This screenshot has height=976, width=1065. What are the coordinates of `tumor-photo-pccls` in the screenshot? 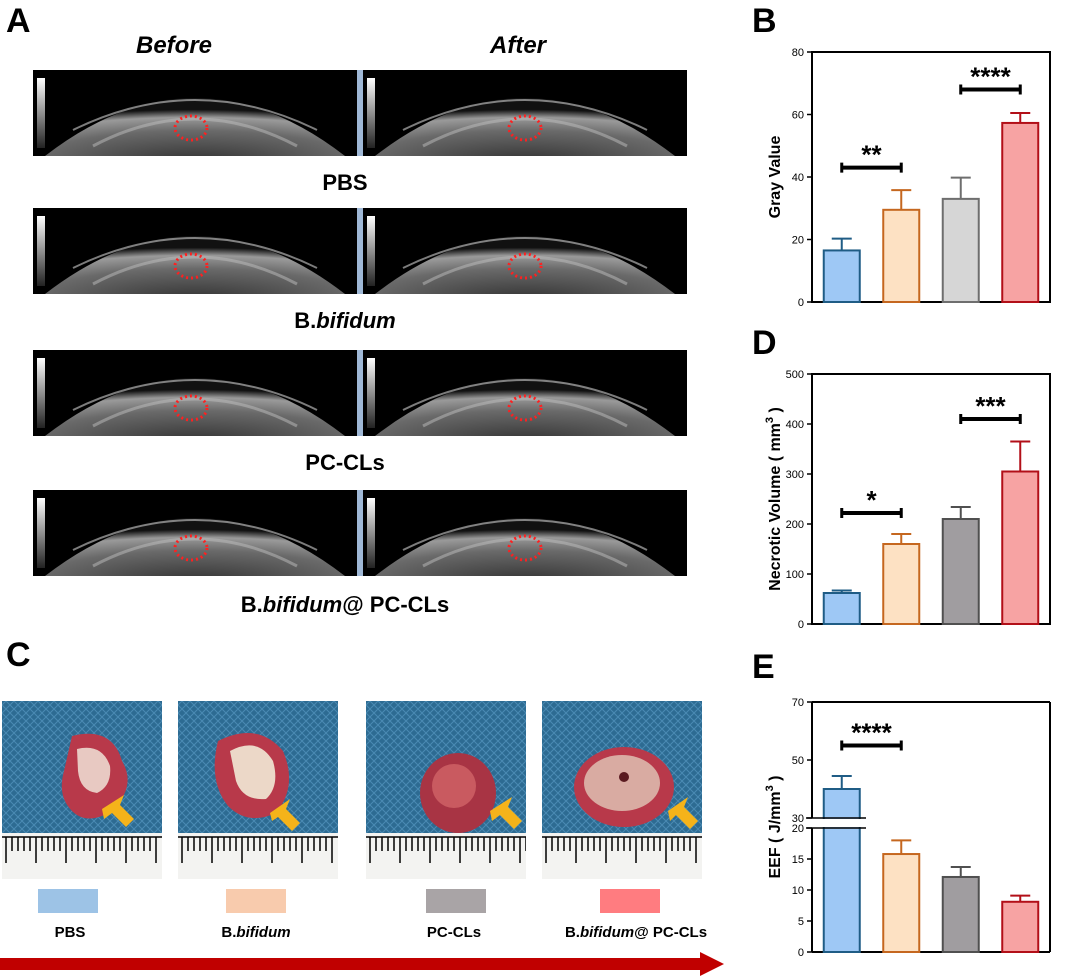 It's located at (446, 790).